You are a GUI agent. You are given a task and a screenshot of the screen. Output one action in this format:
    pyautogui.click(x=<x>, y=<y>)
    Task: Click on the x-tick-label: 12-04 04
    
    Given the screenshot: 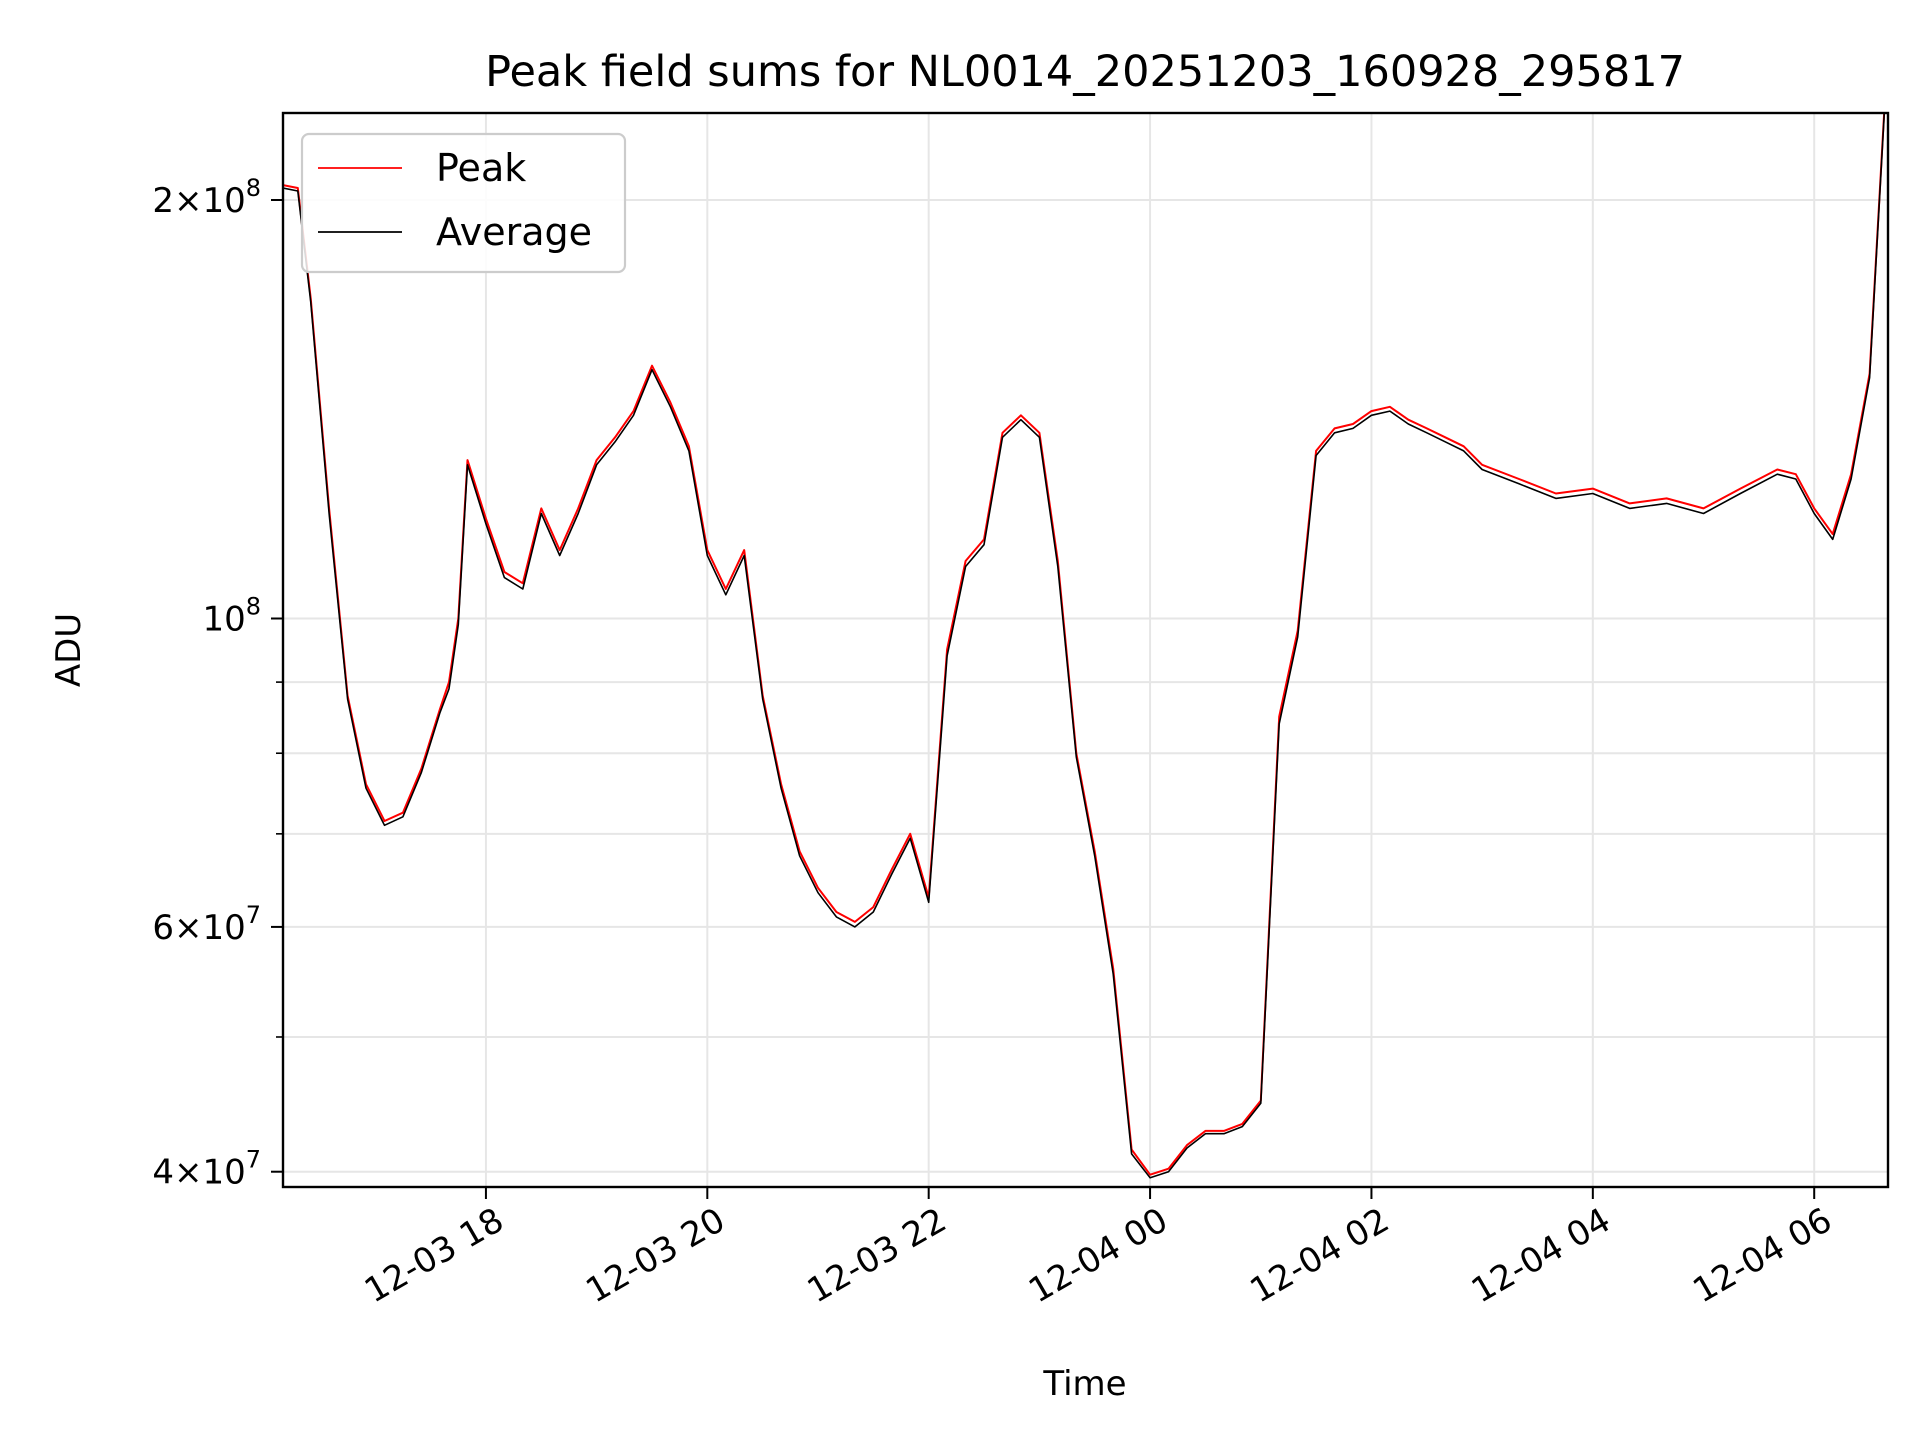 What is the action you would take?
    pyautogui.click(x=1541, y=1255)
    